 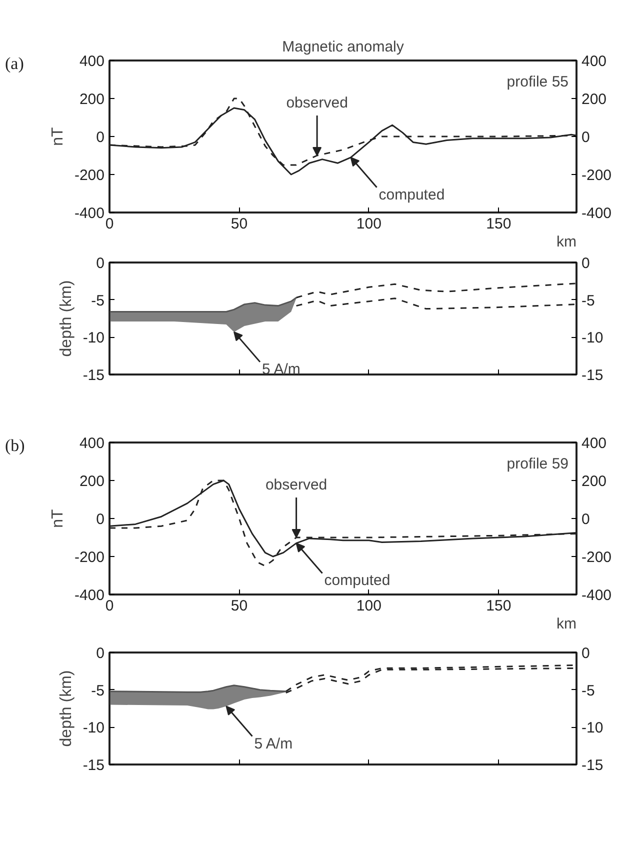 I want to click on chart-title: Magnetic anomaly, so click(x=343, y=47).